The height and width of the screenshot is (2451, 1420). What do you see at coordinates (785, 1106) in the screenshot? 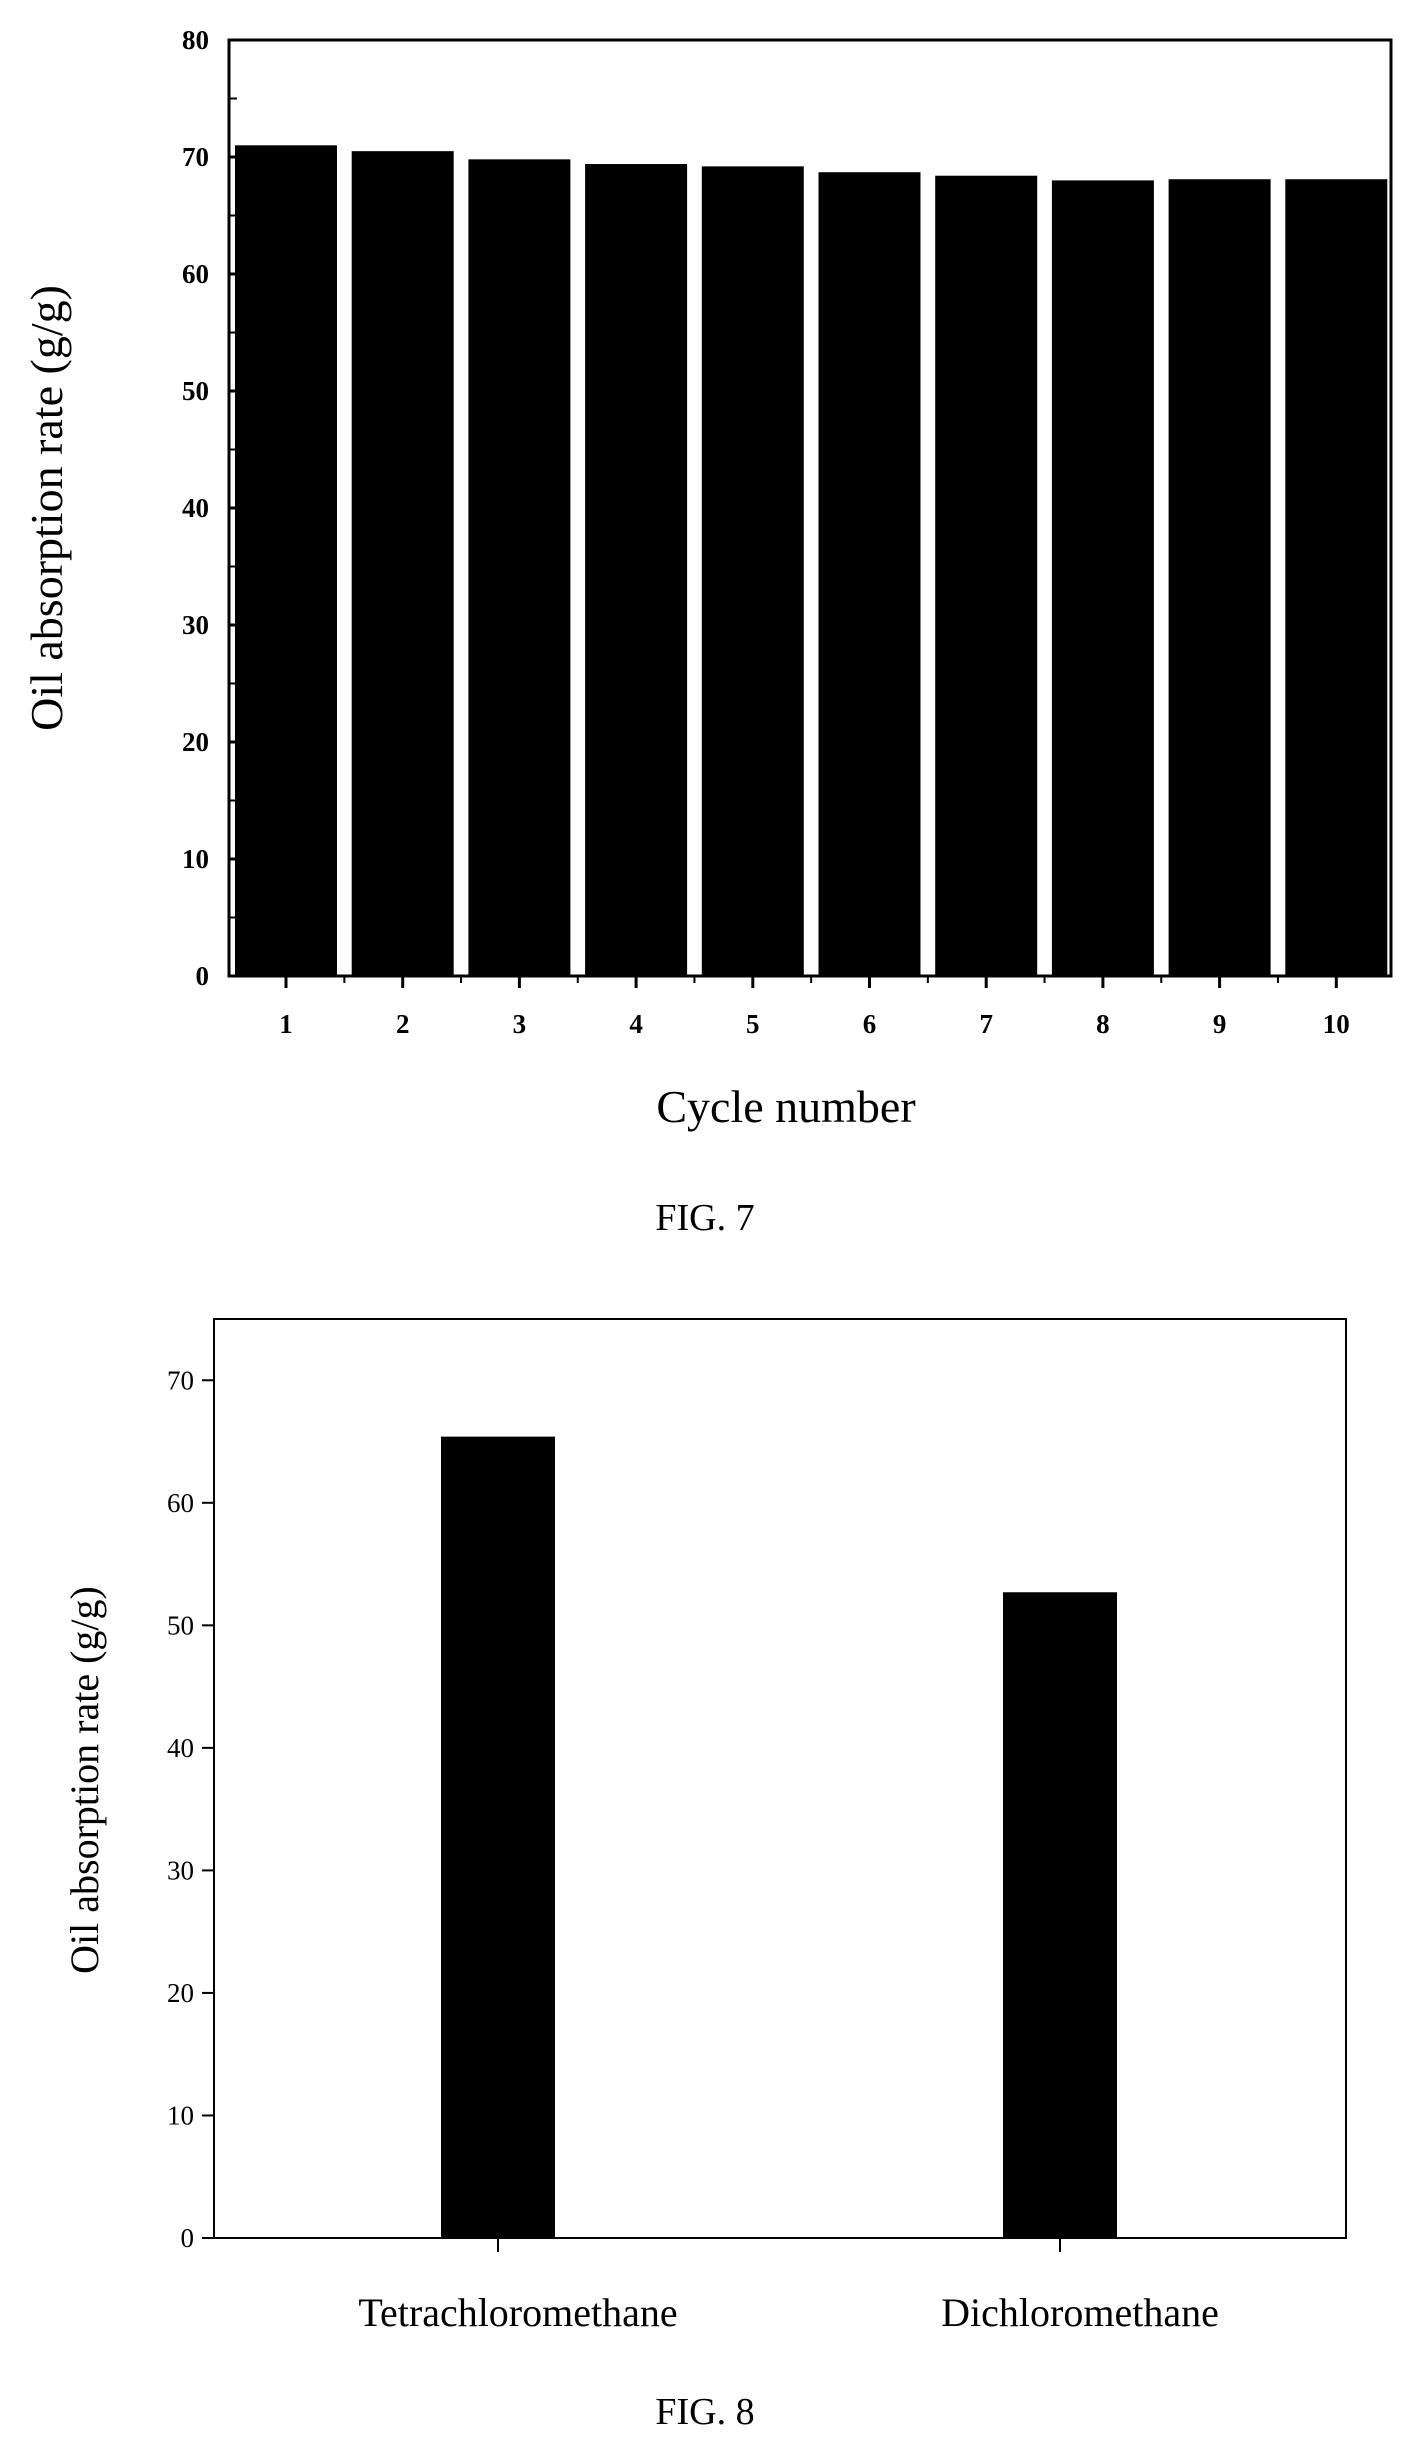
I see `fig7-x-axis-title: Cycle number` at bounding box center [785, 1106].